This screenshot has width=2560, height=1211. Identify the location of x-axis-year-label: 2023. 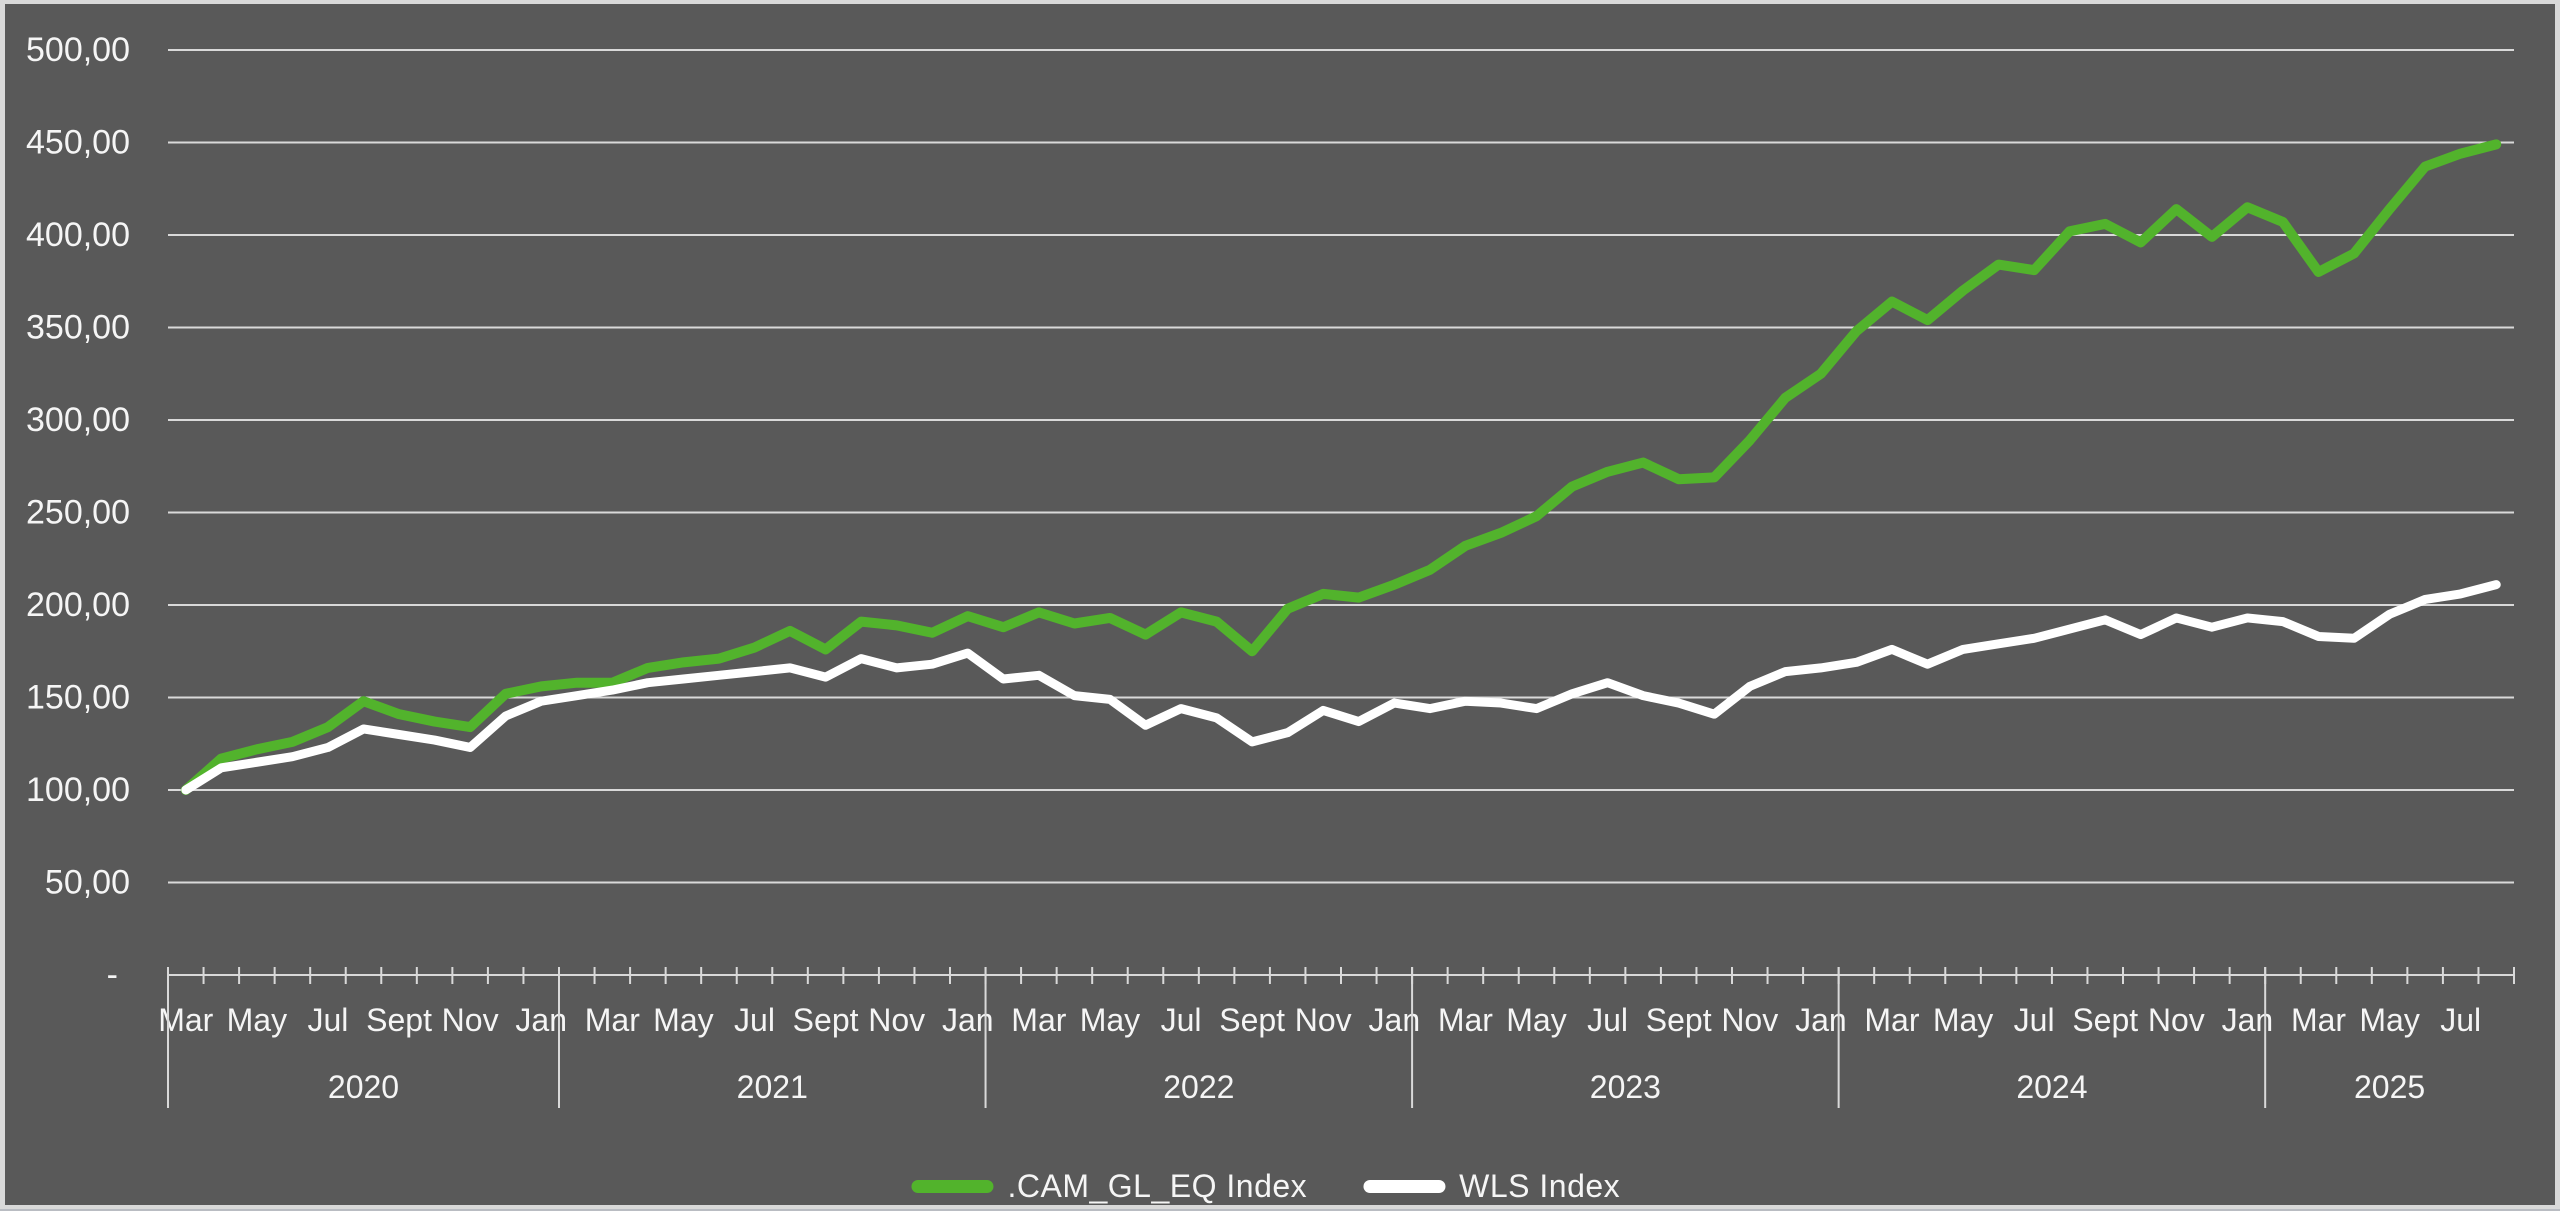
(1625, 1087).